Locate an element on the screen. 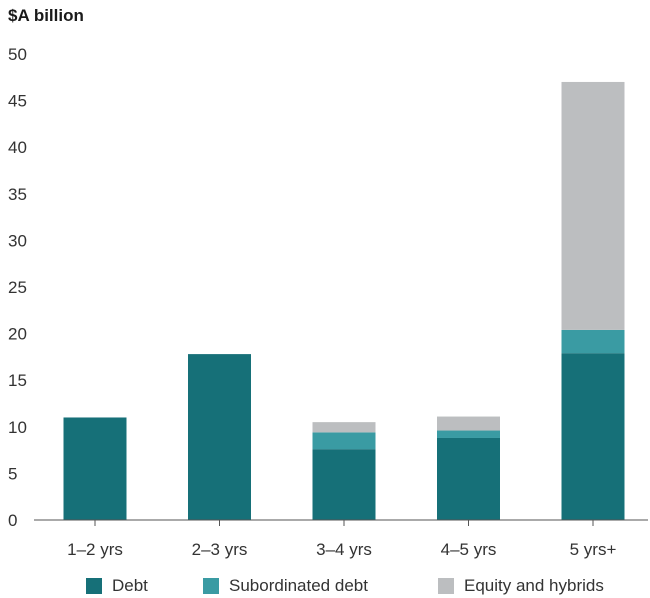  bar-equity-and-hybrids-4-5-yrs is located at coordinates (468, 423).